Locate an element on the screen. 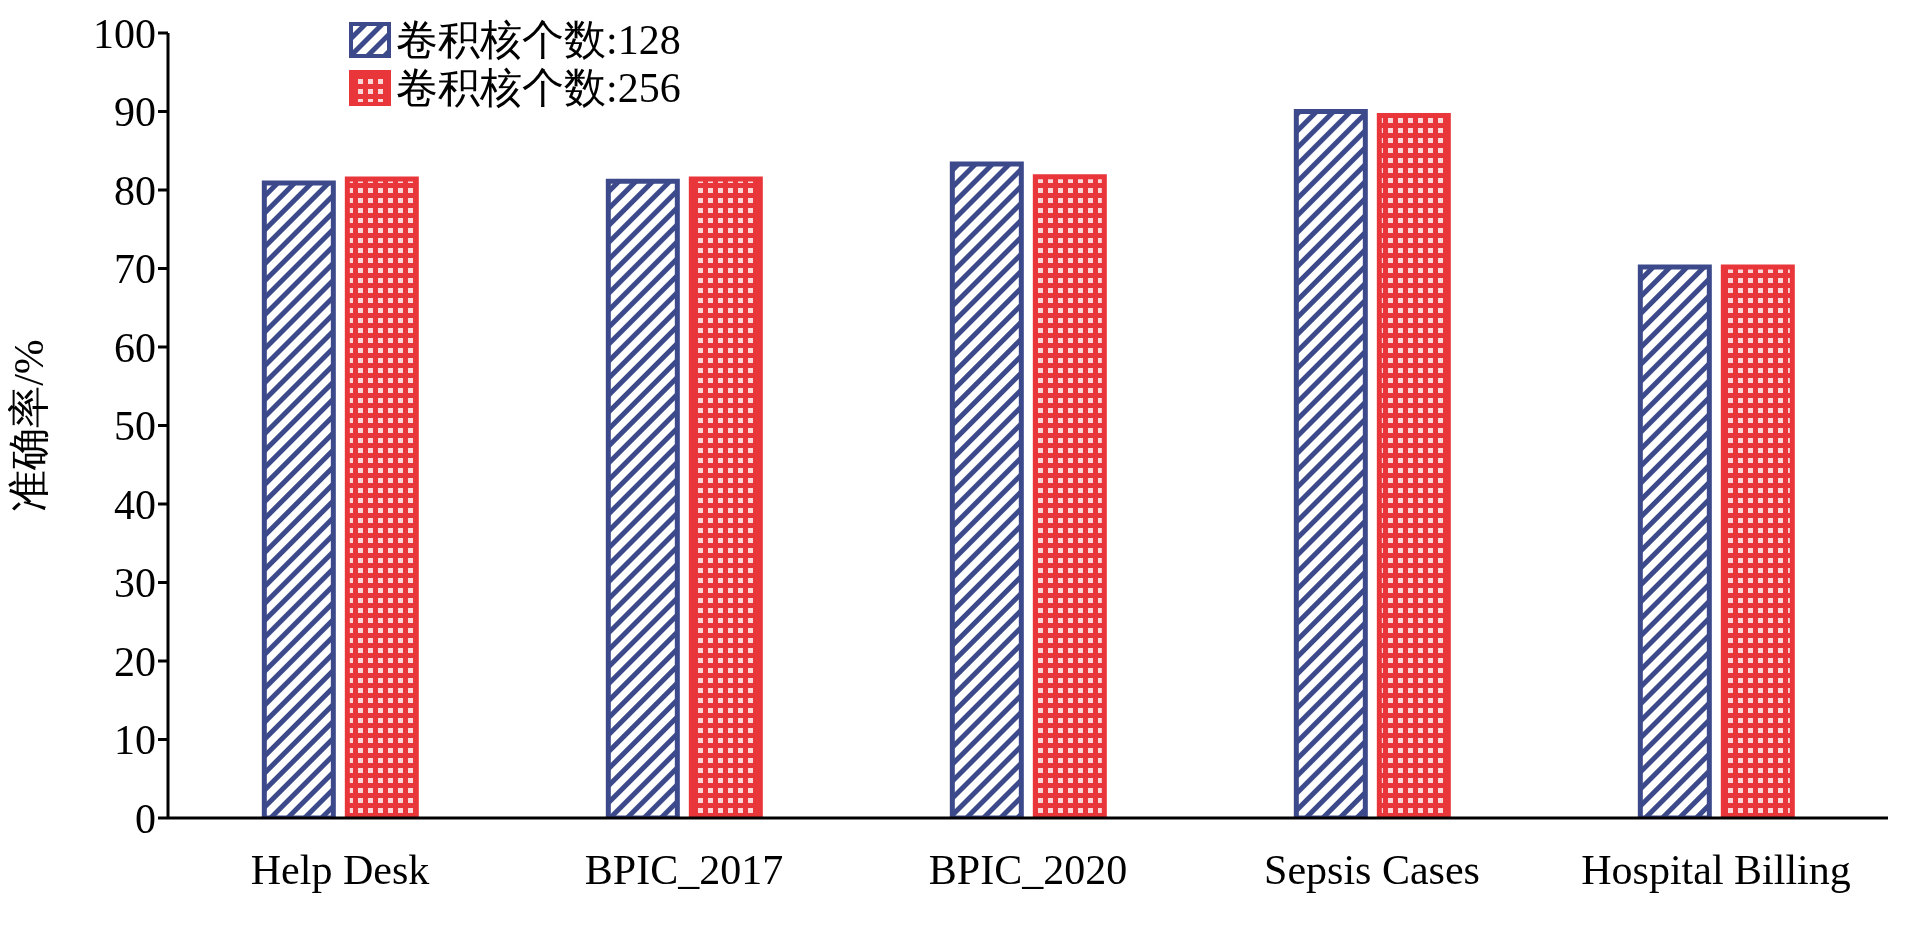  y-tick-label: 0 is located at coordinates (145, 818).